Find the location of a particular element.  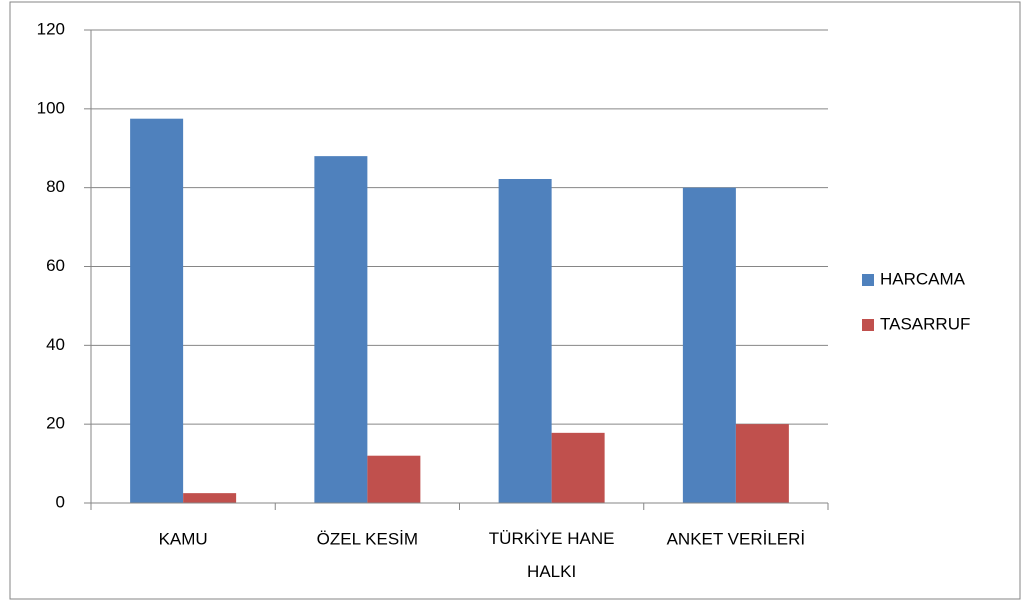

y-tick-label: 20 is located at coordinates (55, 423).